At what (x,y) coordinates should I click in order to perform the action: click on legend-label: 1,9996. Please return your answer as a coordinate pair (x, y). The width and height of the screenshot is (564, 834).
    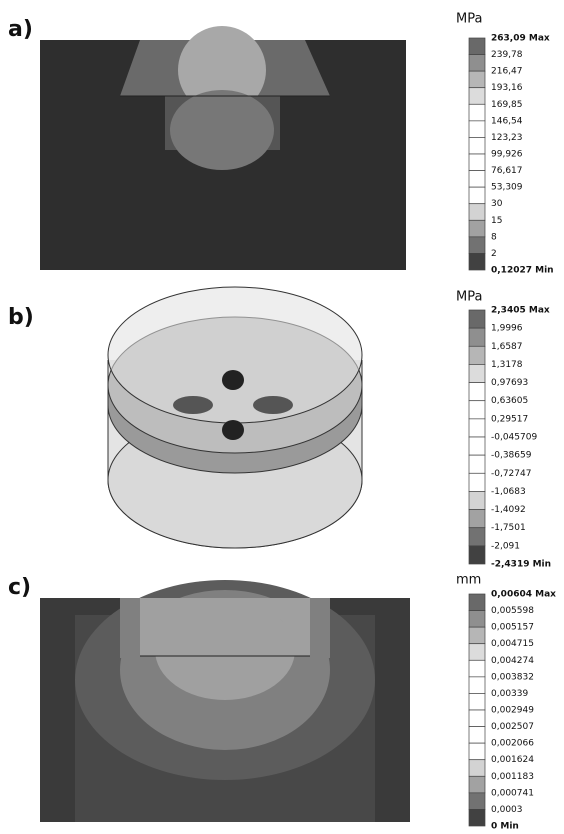
    Looking at the image, I should click on (507, 329).